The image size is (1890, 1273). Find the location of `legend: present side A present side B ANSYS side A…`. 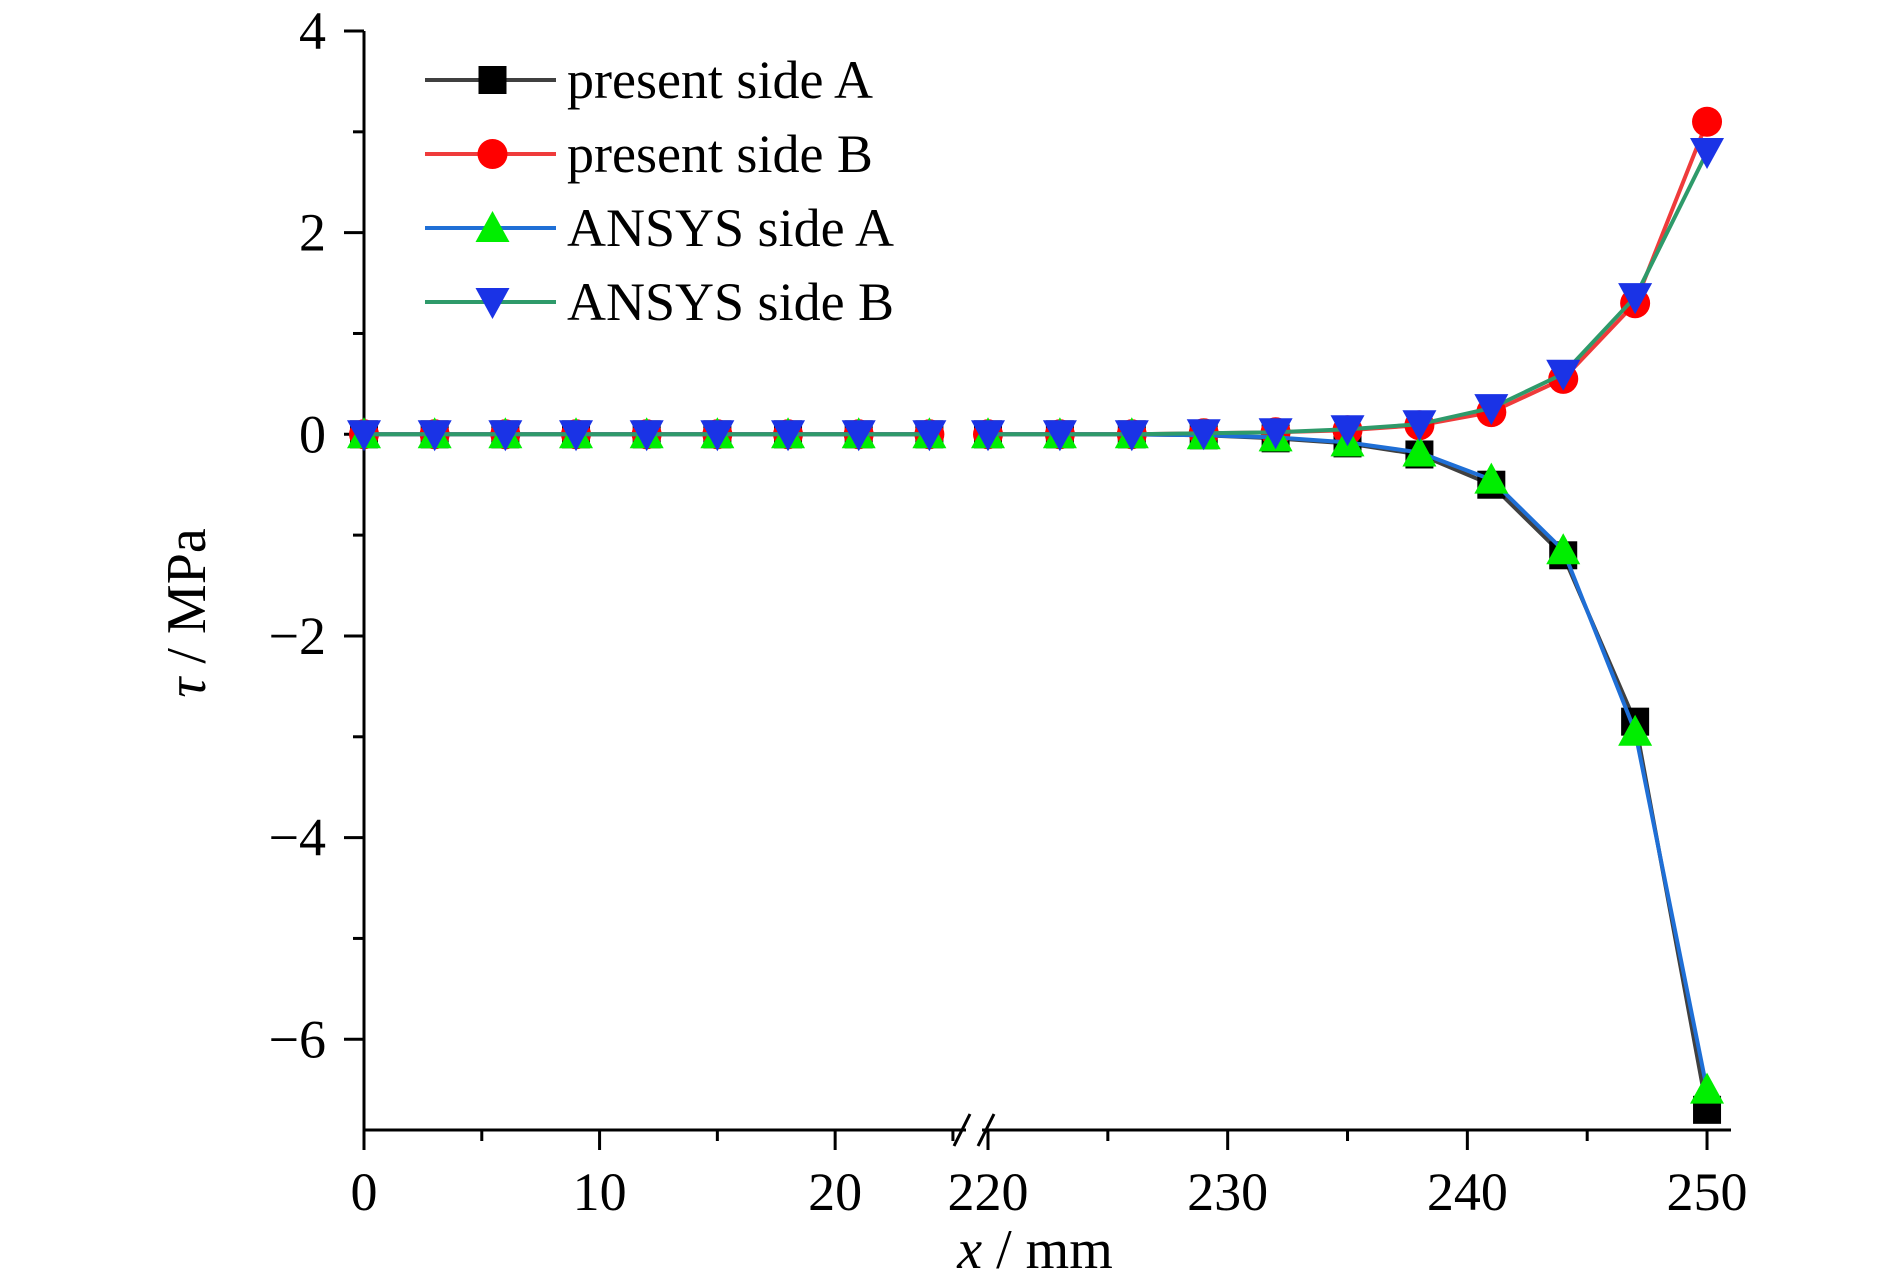

legend: present side A present side B ANSYS side A… is located at coordinates (659, 191).